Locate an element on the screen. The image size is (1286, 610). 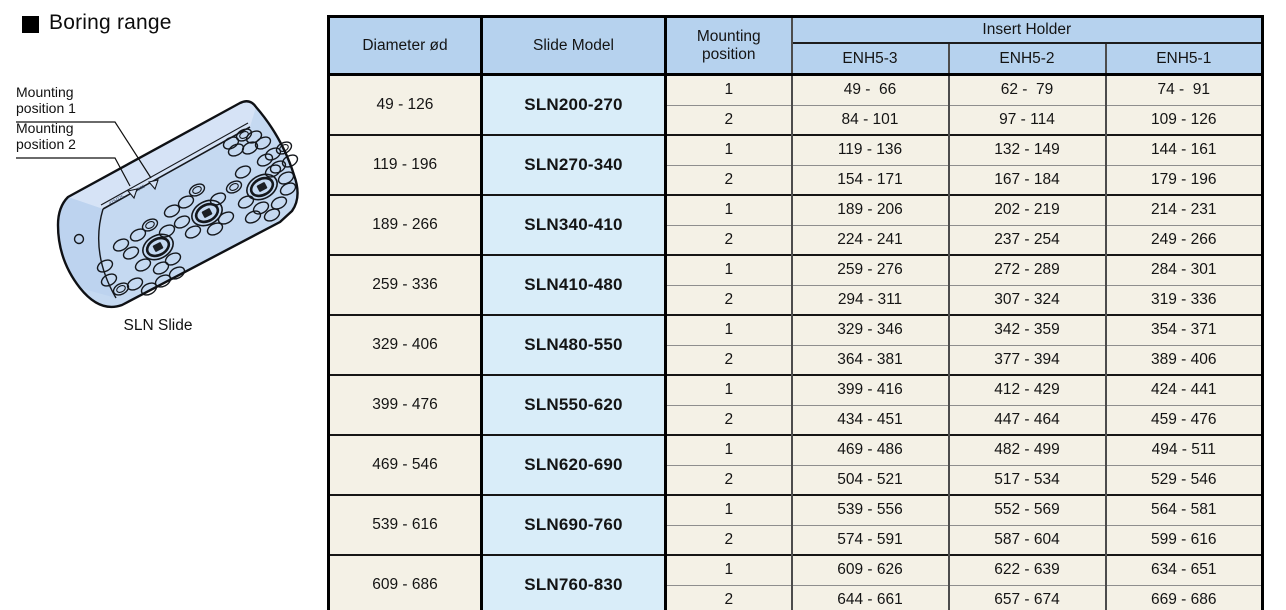
section-heading: Boring range is located at coordinates (97, 23).